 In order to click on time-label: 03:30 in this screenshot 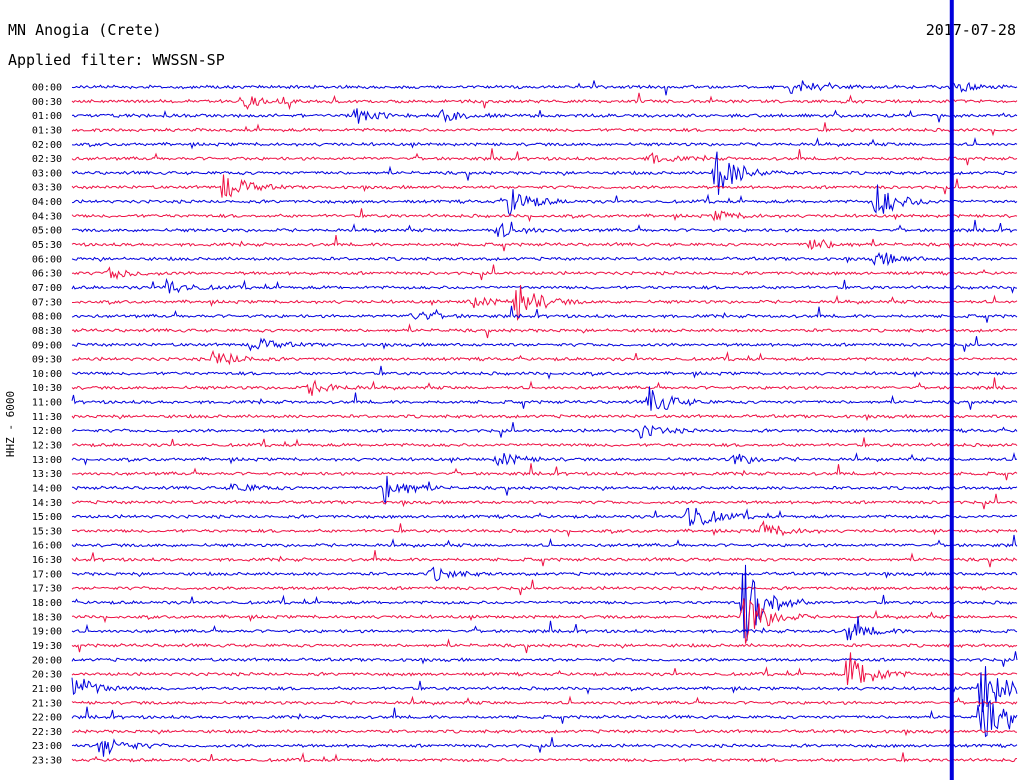, I will do `click(47, 188)`.